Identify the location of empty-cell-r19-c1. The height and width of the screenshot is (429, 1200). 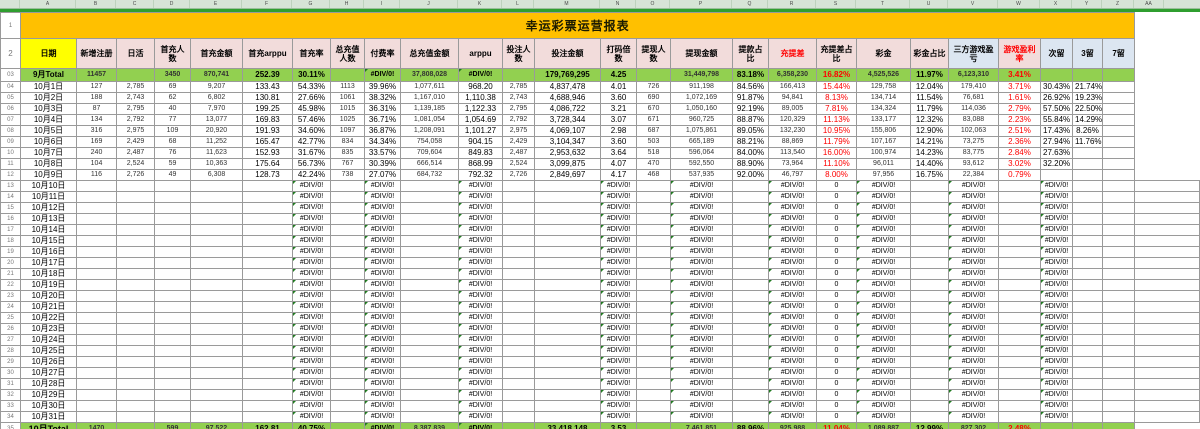
(135, 395).